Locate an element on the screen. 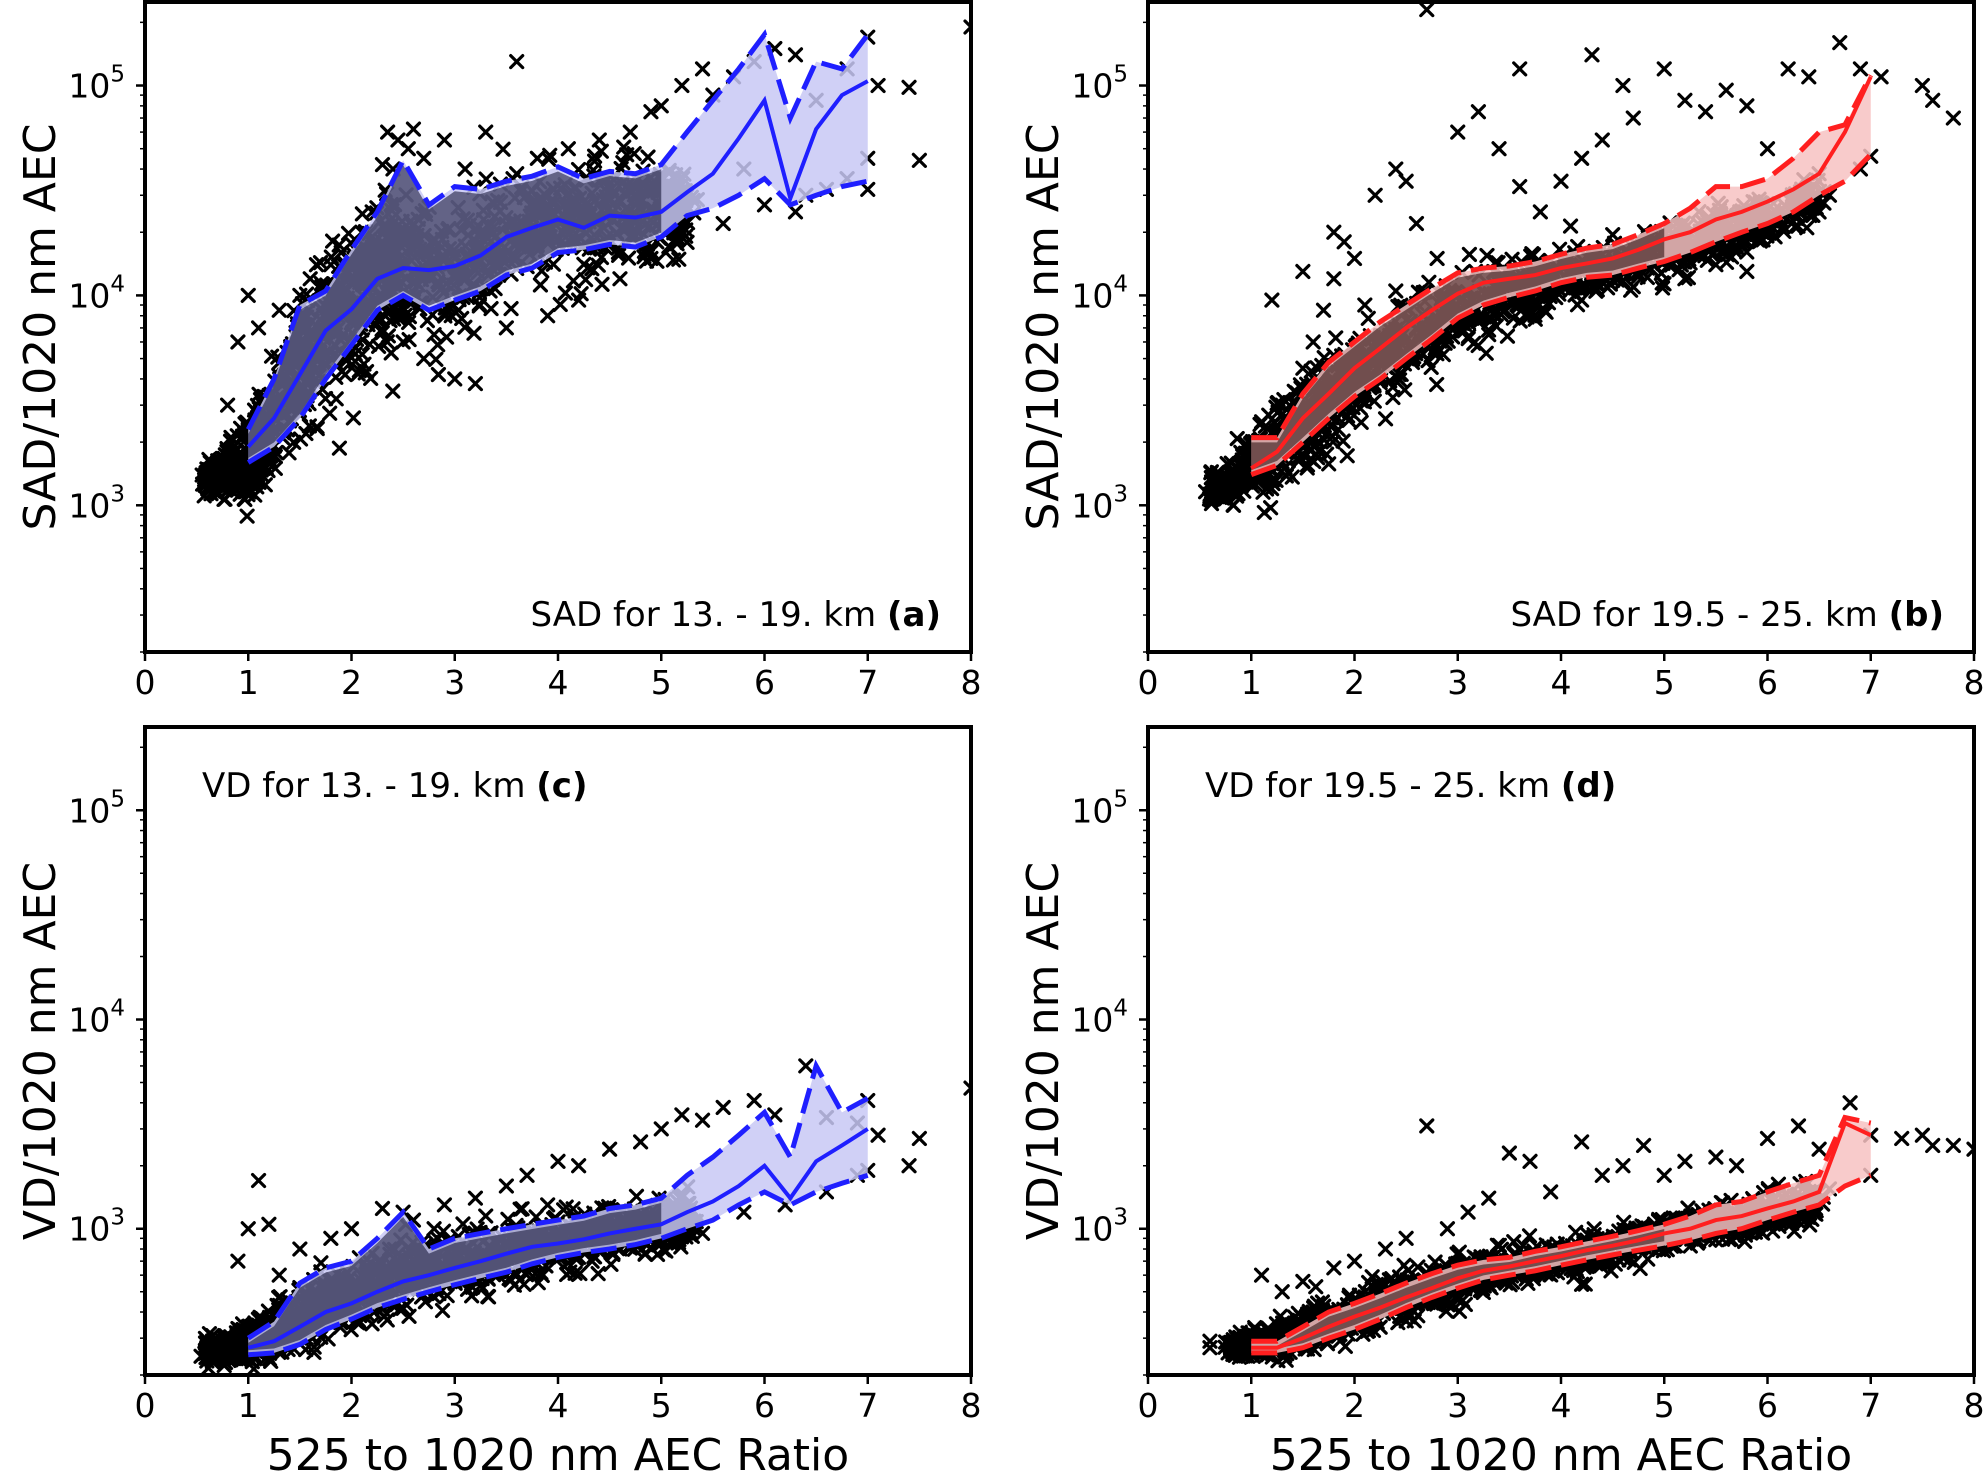  x-tick-label: 5 is located at coordinates (661, 1405).